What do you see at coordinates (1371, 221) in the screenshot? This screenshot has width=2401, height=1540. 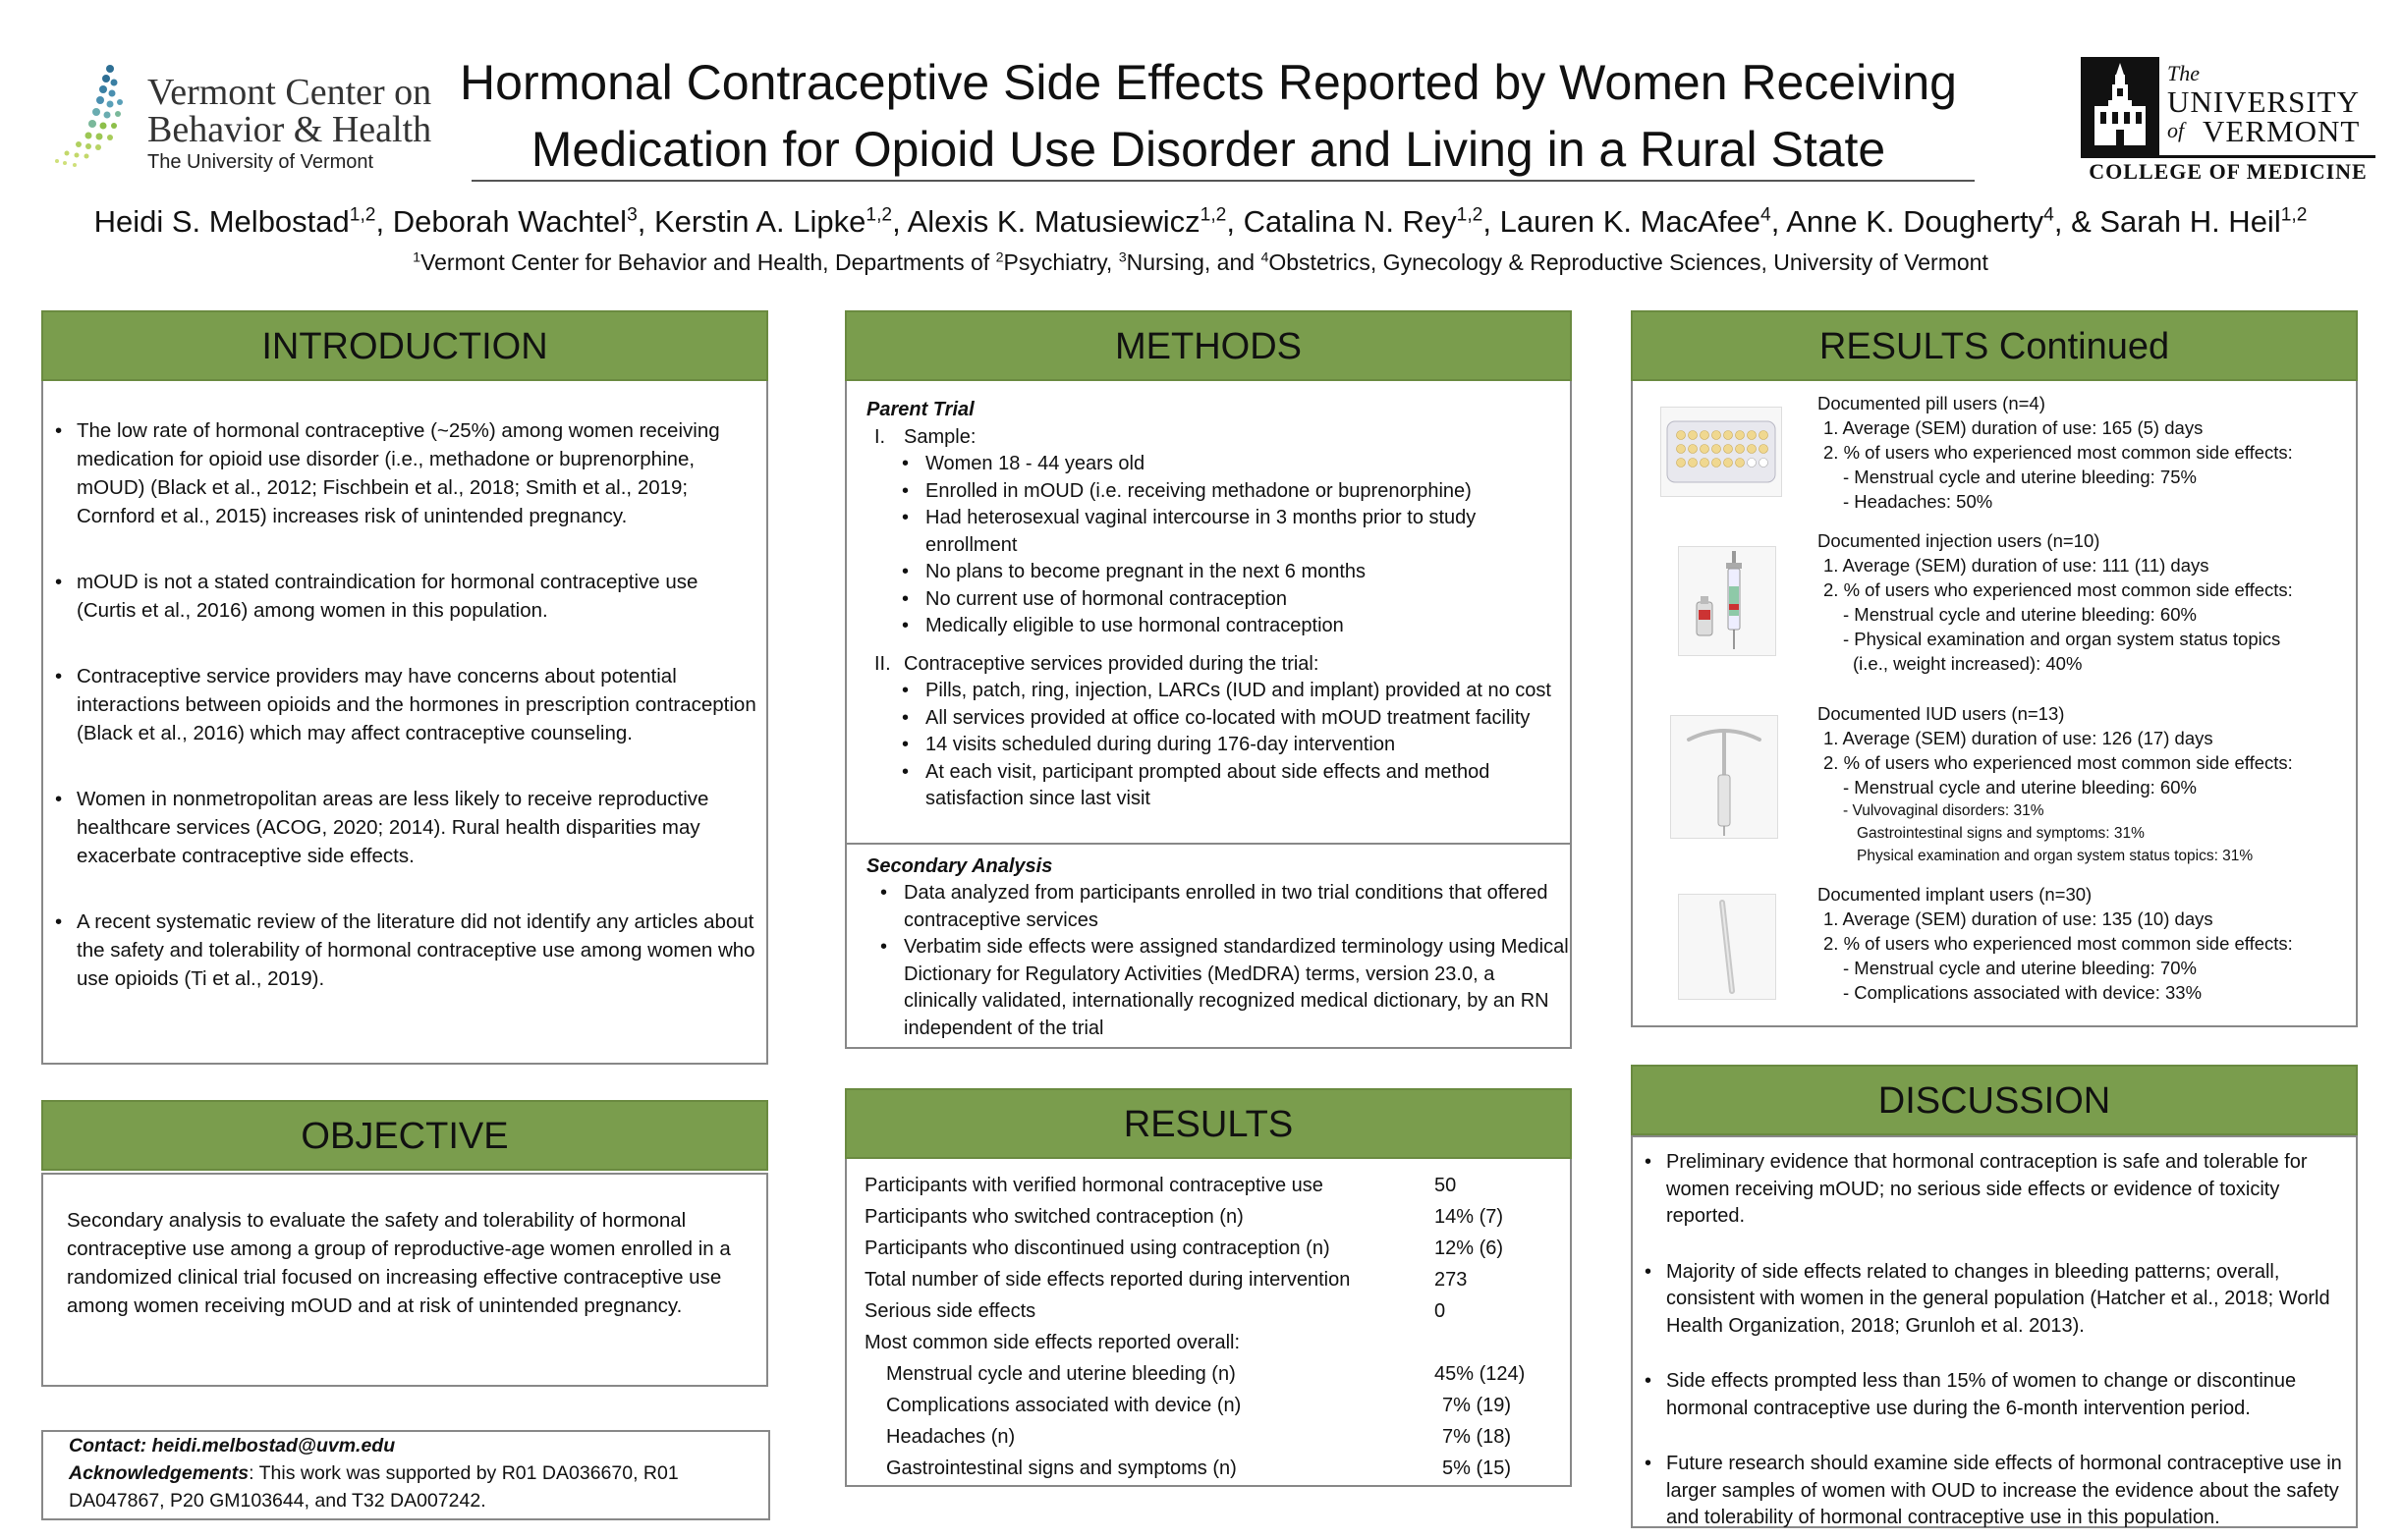 I see `author: Catalina N. Rey1,2,` at bounding box center [1371, 221].